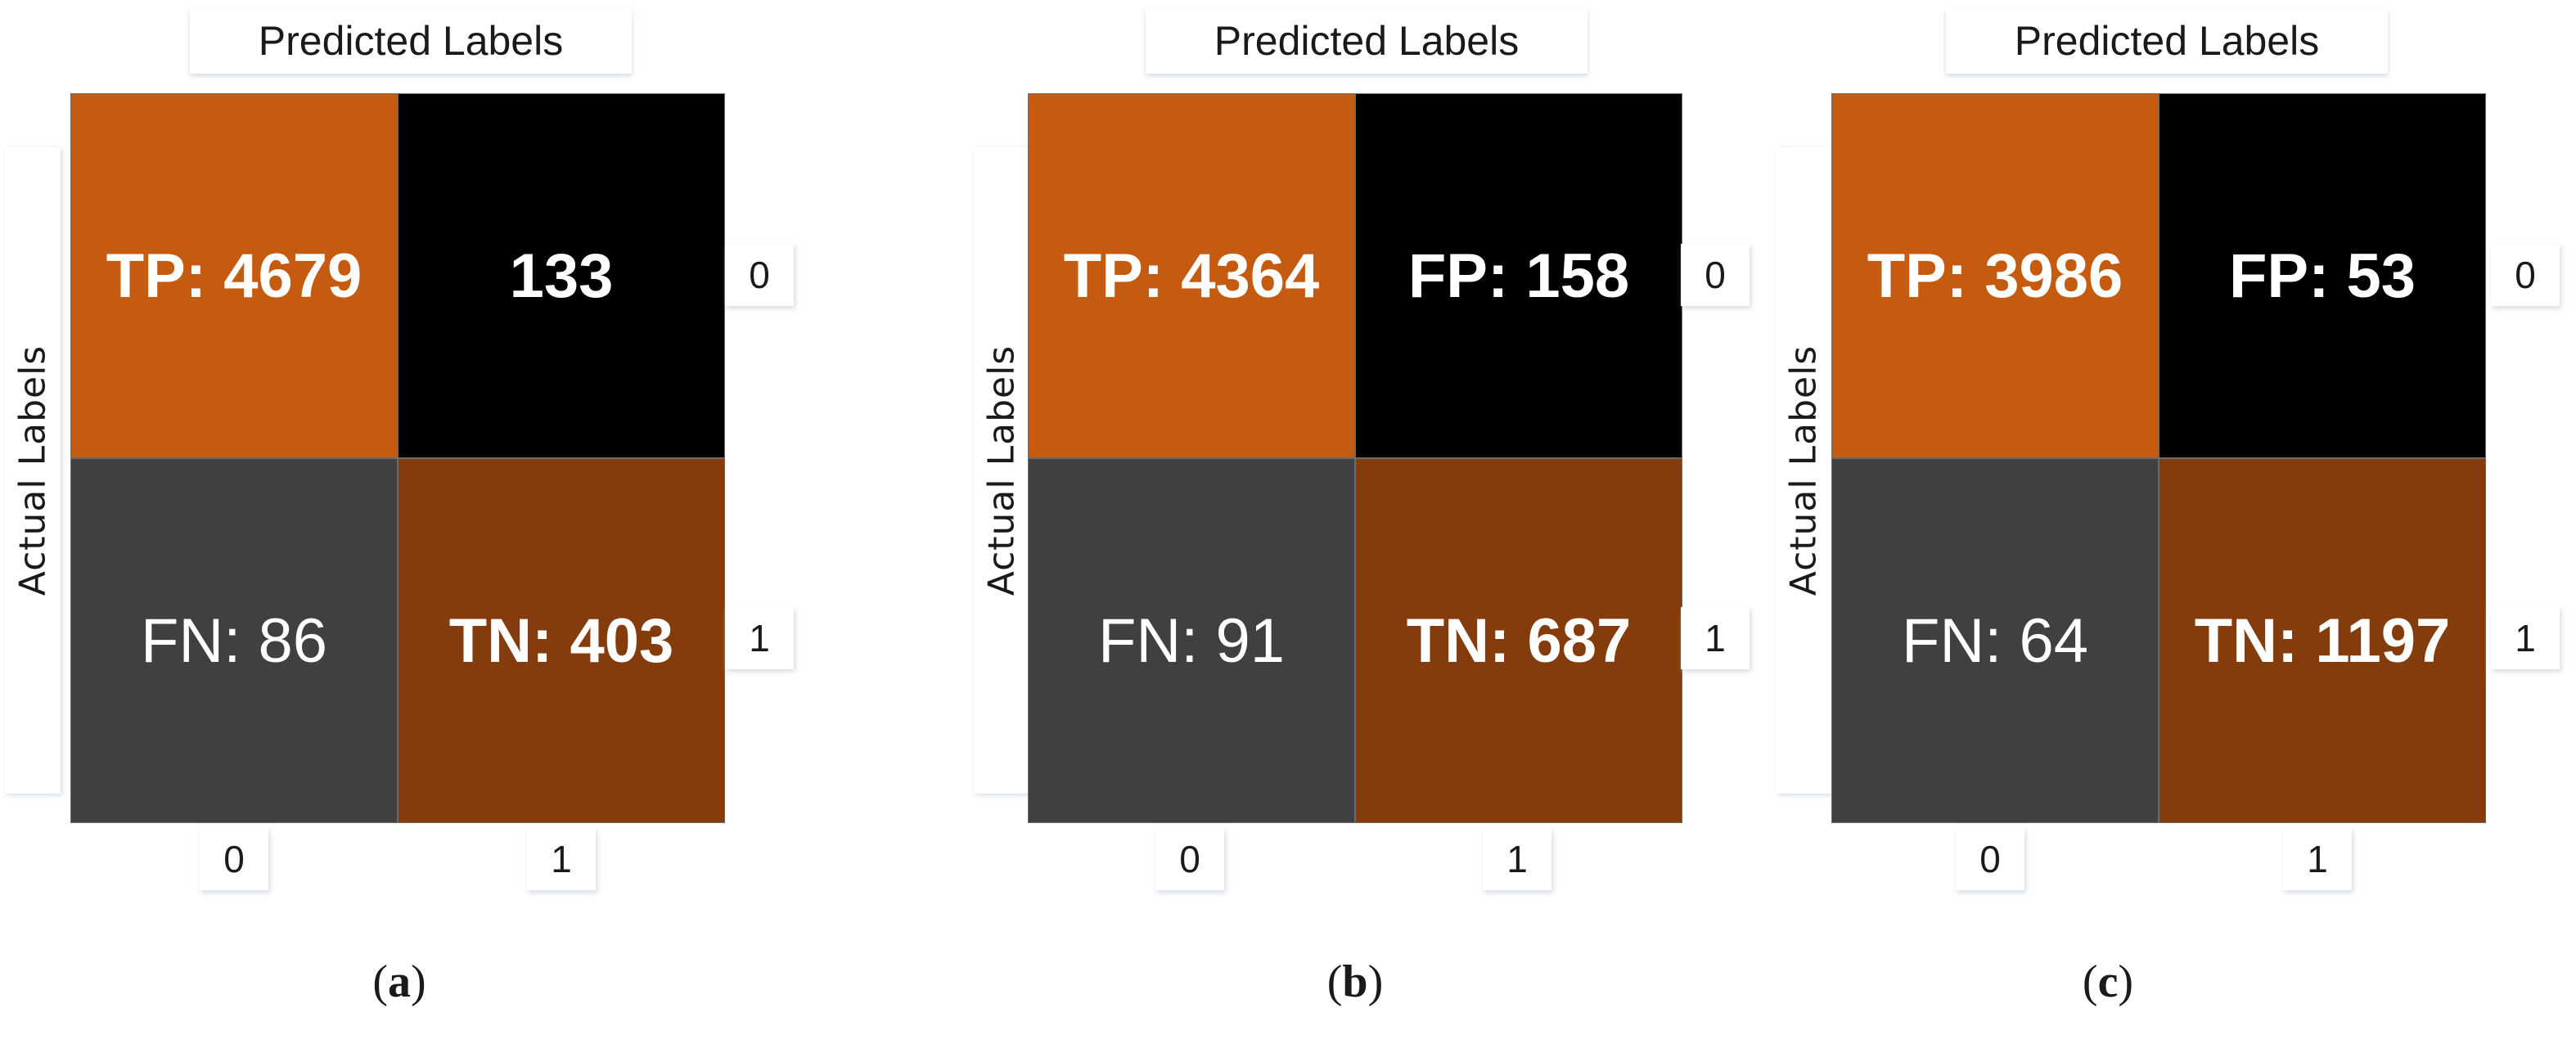  I want to click on caption-letter: a, so click(399, 982).